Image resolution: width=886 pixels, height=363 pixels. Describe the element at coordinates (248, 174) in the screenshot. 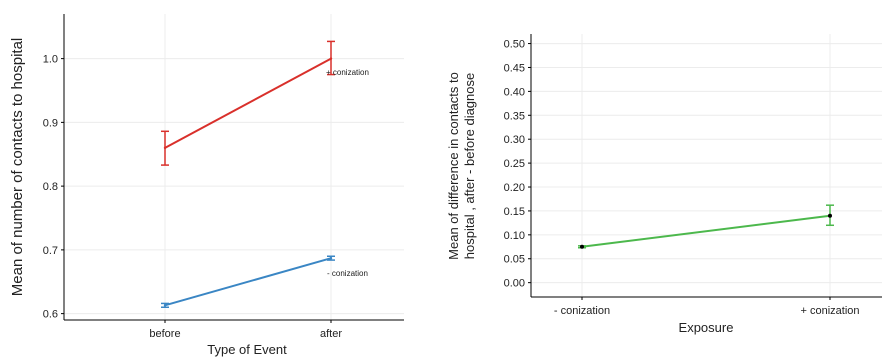

I see `left-series` at that location.